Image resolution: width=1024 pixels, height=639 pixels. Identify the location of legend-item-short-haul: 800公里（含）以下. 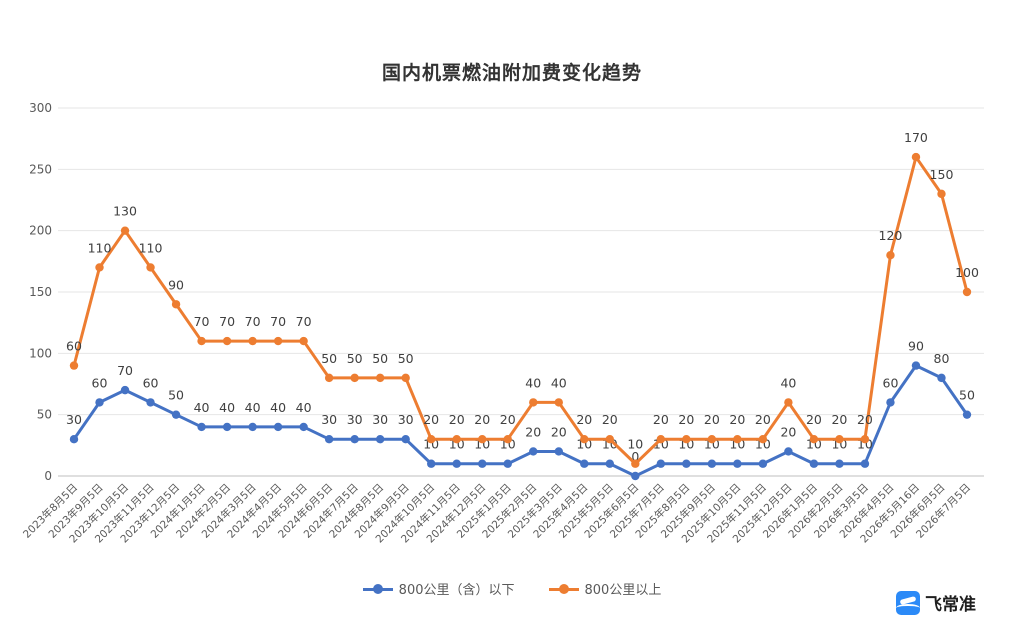
(438, 588).